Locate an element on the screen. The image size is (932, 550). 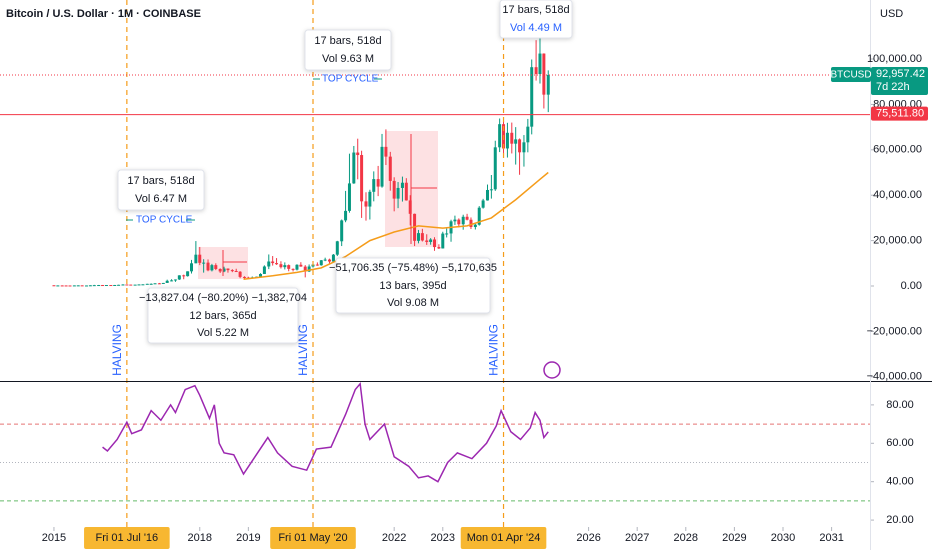
icon is located at coordinates (552, 370).